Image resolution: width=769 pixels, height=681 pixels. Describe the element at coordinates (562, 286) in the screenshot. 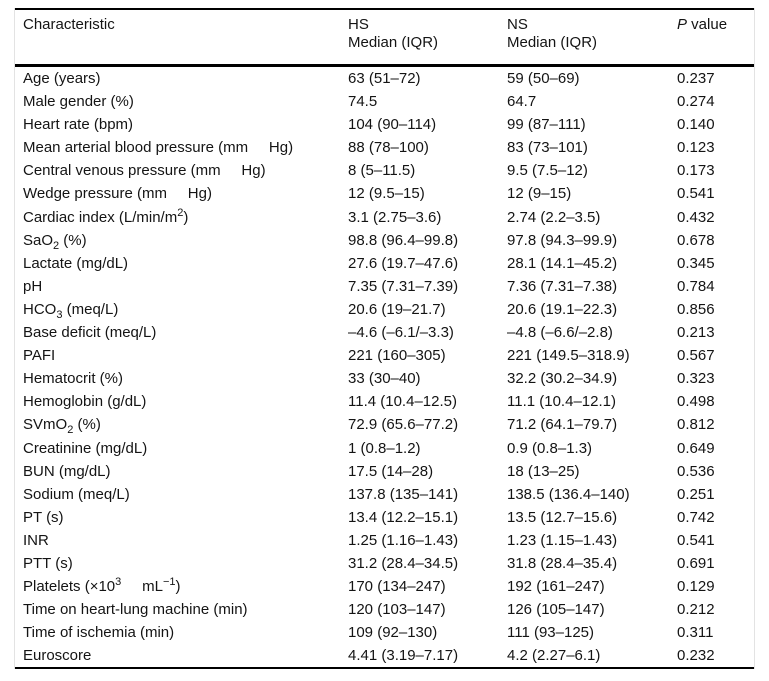

I see `cell-ns: 7.36 (7.31–7.38)` at that location.